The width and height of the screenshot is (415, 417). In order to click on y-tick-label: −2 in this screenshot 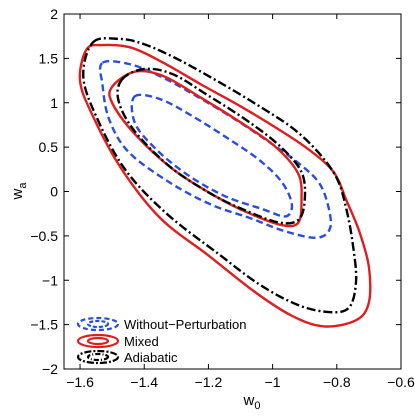, I will do `click(50, 369)`.